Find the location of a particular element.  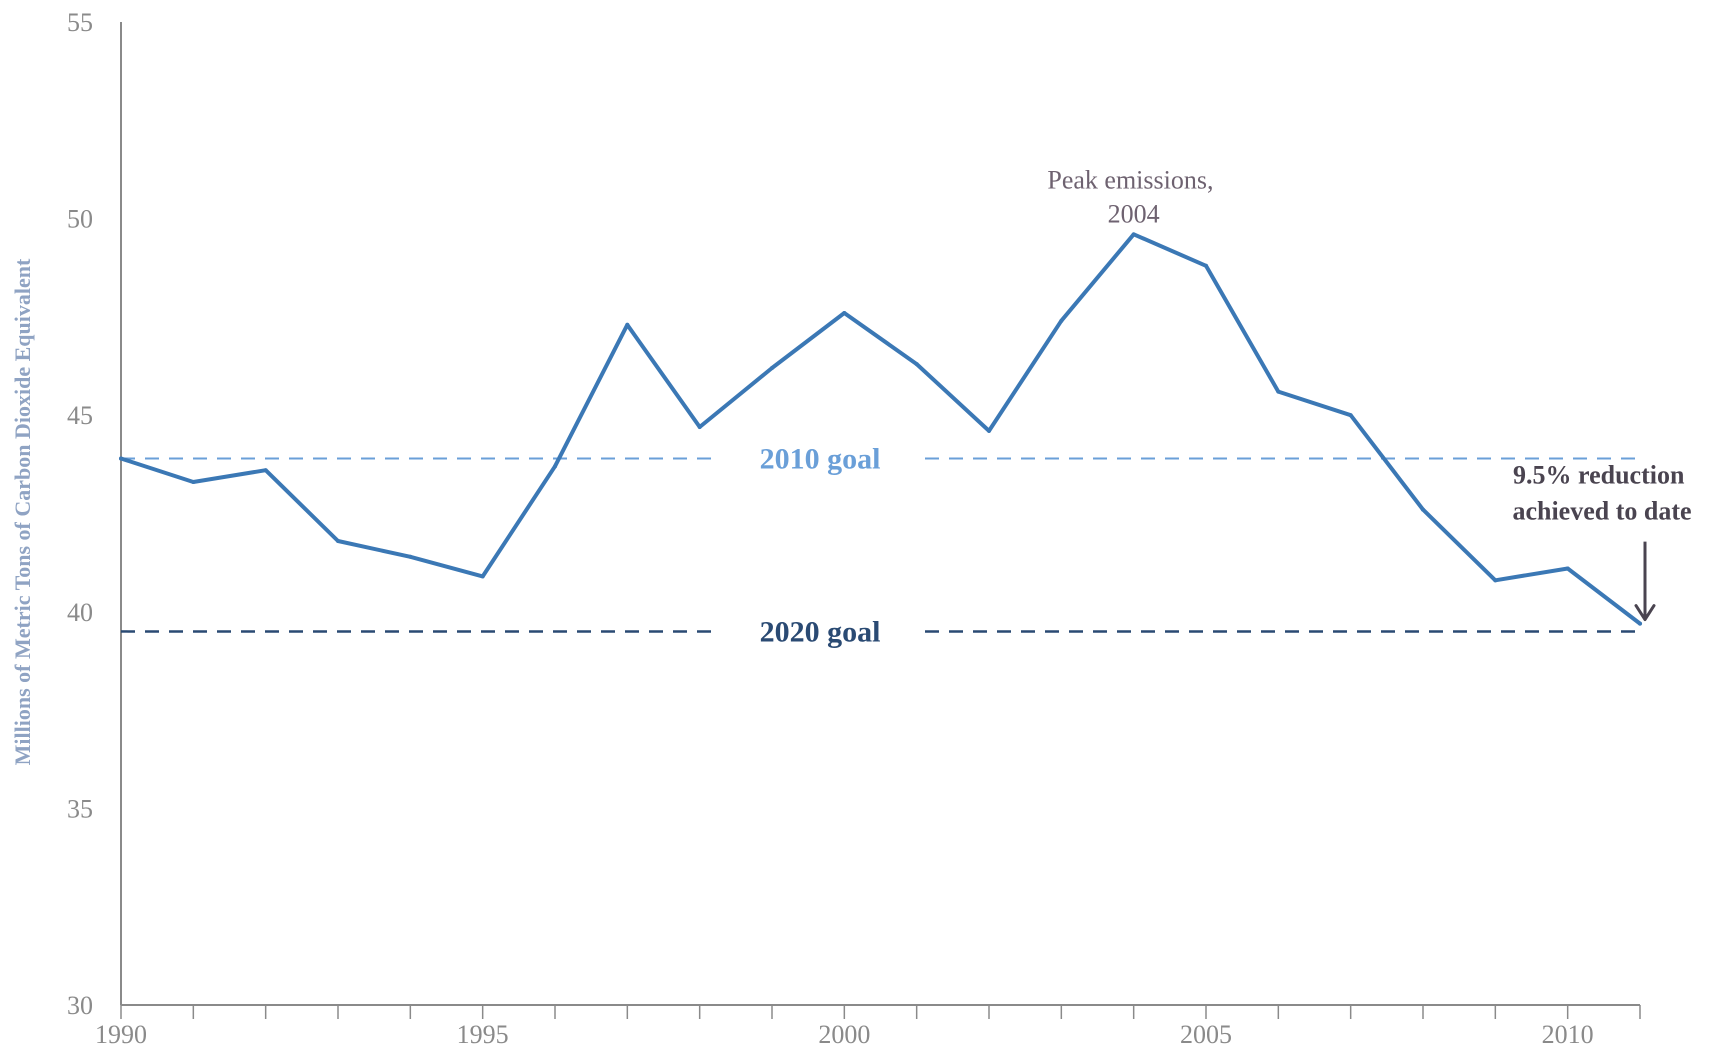

goal-2010-label: 2010 goal is located at coordinates (820, 458).